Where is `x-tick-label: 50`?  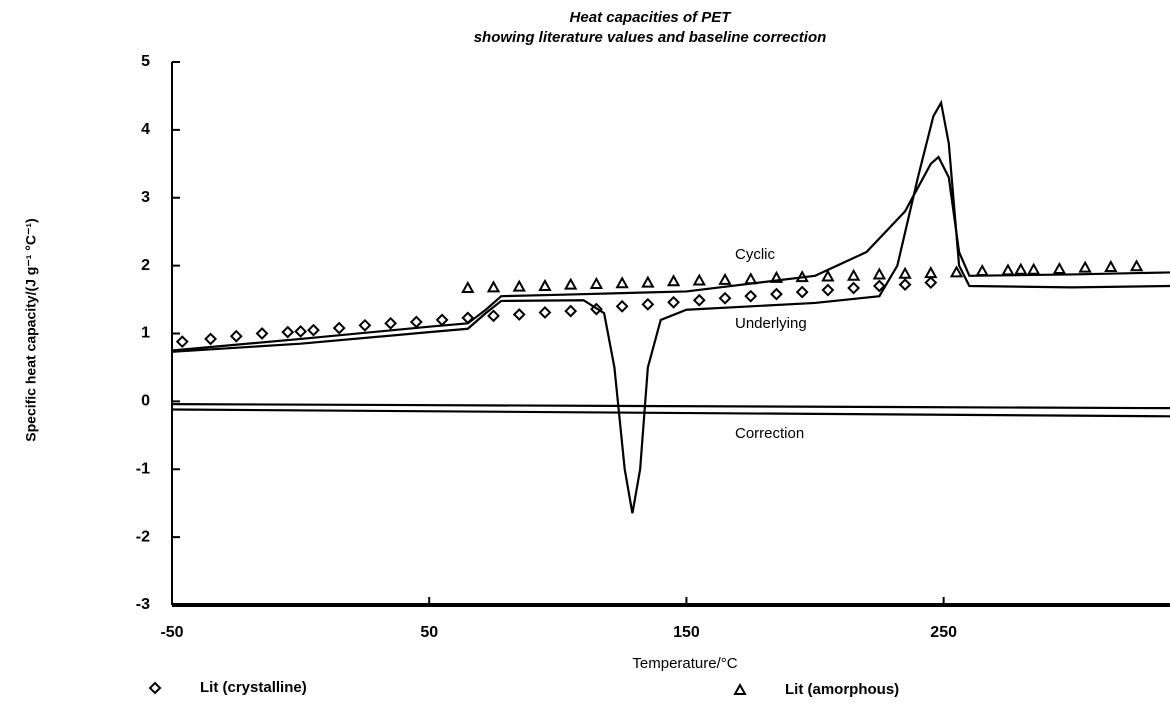 x-tick-label: 50 is located at coordinates (429, 632).